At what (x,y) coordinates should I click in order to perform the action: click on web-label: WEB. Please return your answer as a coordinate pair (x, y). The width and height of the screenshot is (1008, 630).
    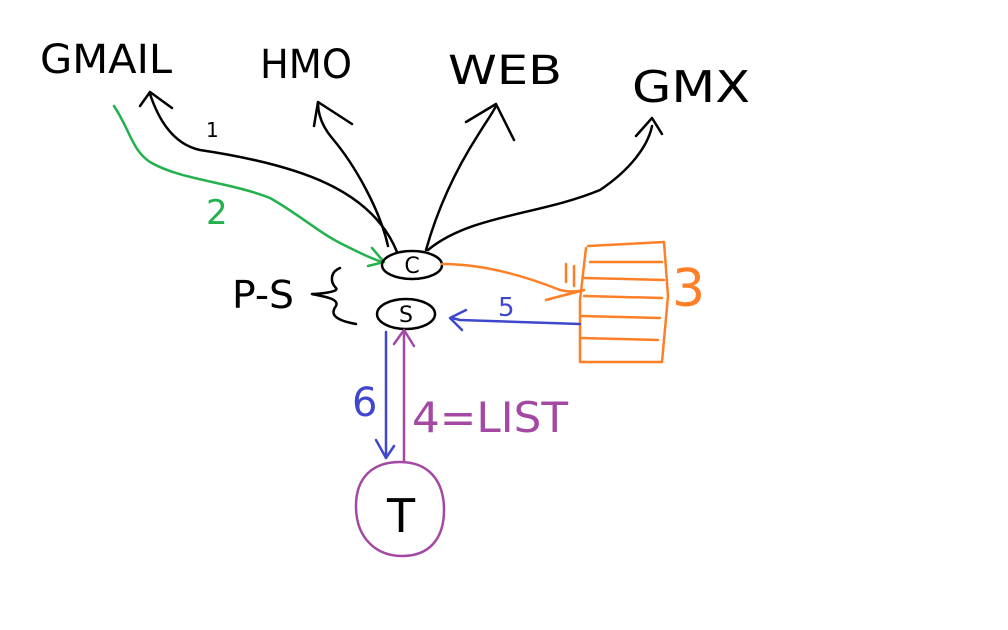
    Looking at the image, I should click on (505, 71).